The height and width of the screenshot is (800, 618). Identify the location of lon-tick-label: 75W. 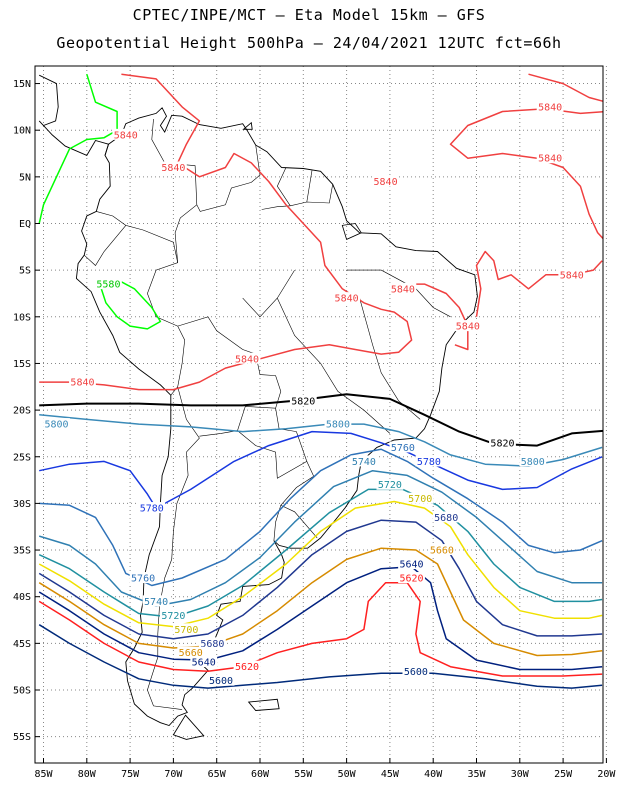
(130, 774).